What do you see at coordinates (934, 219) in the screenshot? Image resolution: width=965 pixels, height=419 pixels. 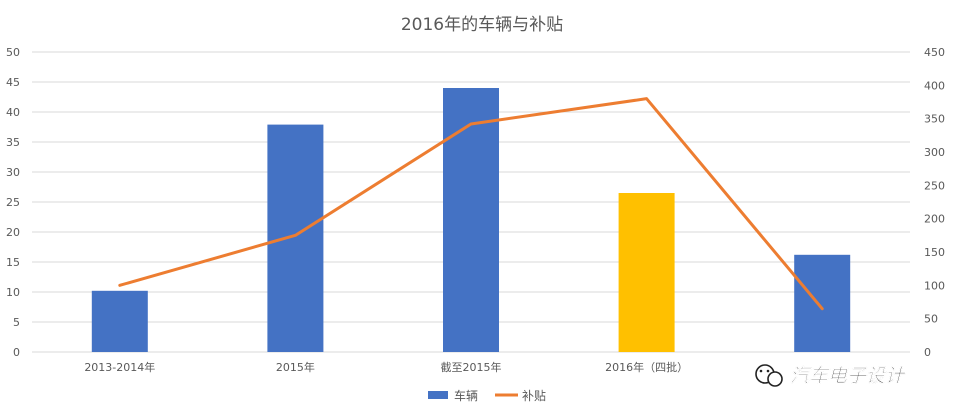 I see `right-tick-label: 200` at bounding box center [934, 219].